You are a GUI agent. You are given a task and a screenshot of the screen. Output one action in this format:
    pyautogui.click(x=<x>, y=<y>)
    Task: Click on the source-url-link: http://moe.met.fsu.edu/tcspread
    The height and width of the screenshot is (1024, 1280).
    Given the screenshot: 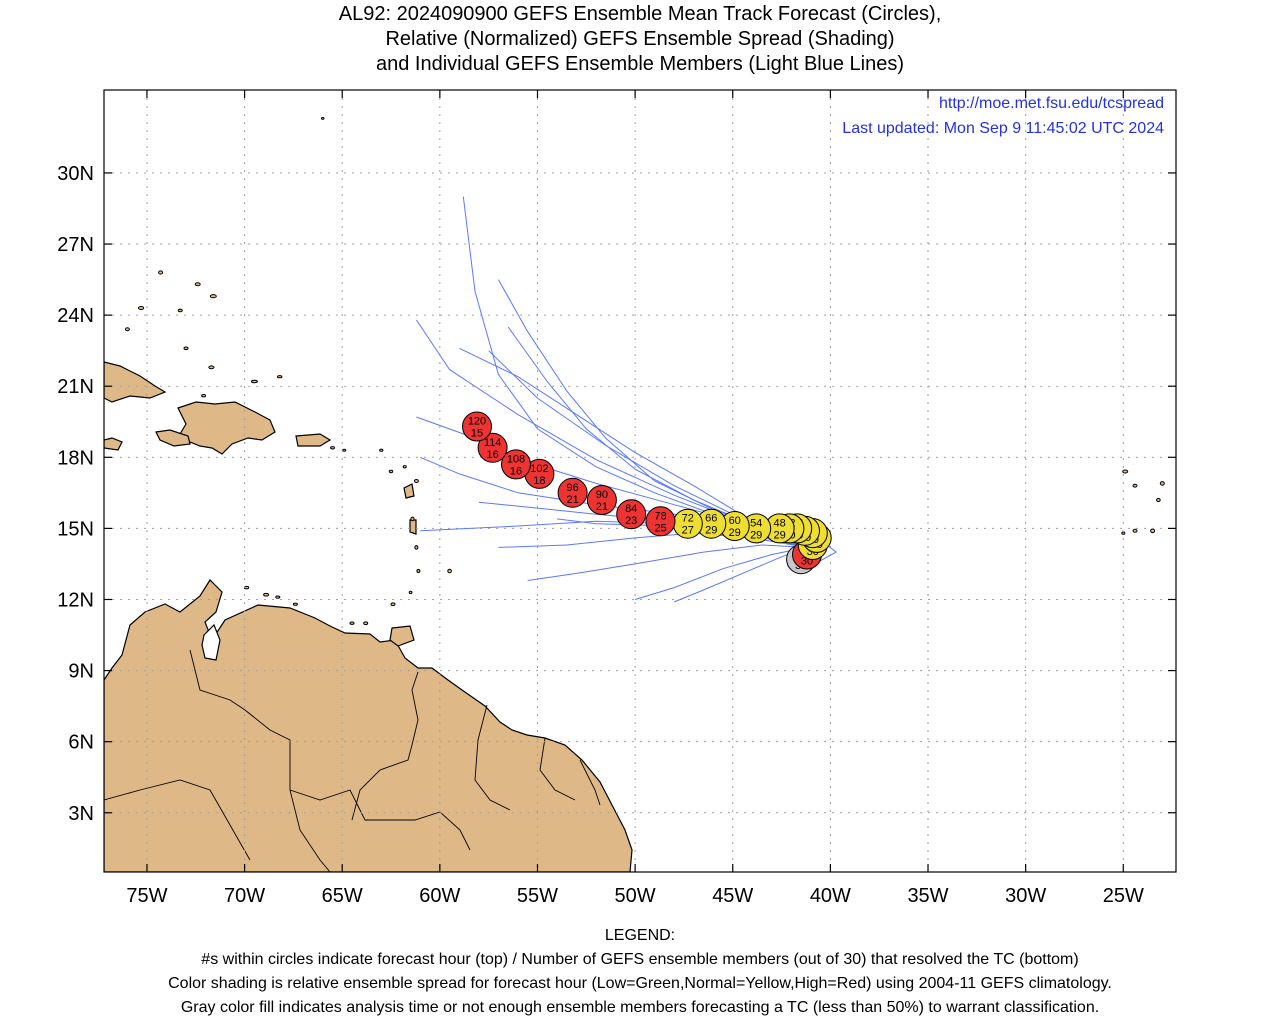 What is the action you would take?
    pyautogui.click(x=1051, y=103)
    